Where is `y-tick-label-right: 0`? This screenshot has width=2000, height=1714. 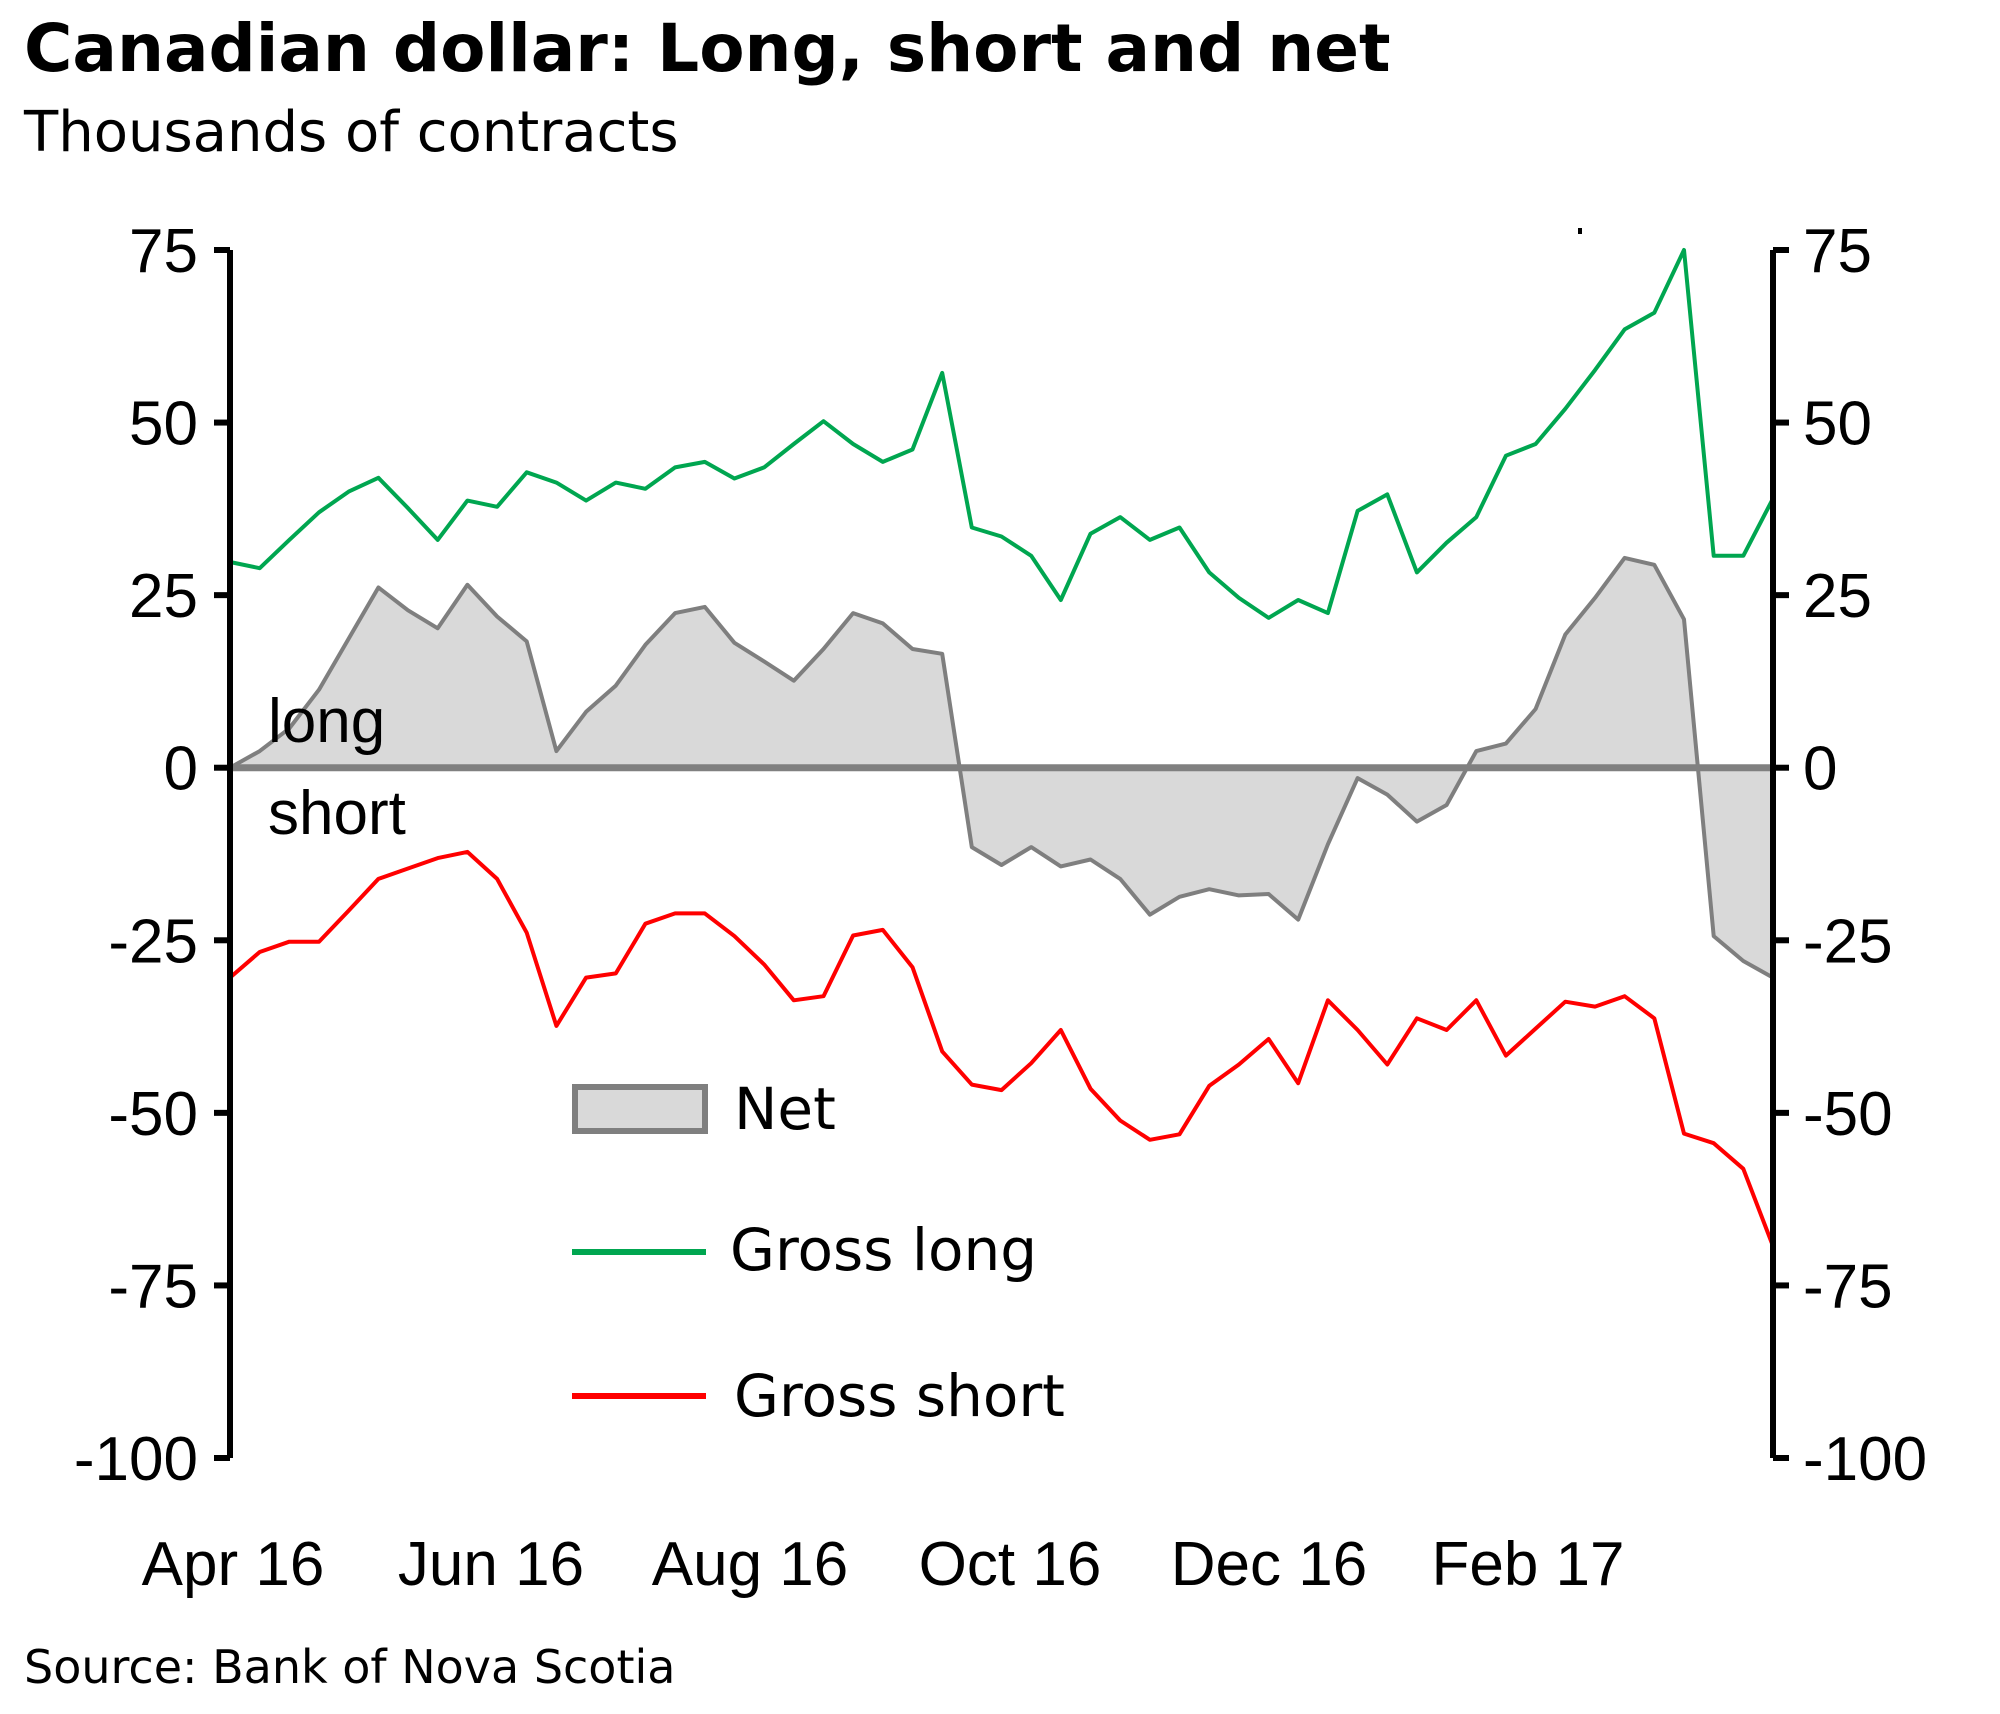
y-tick-label-right: 0 is located at coordinates (1820, 769).